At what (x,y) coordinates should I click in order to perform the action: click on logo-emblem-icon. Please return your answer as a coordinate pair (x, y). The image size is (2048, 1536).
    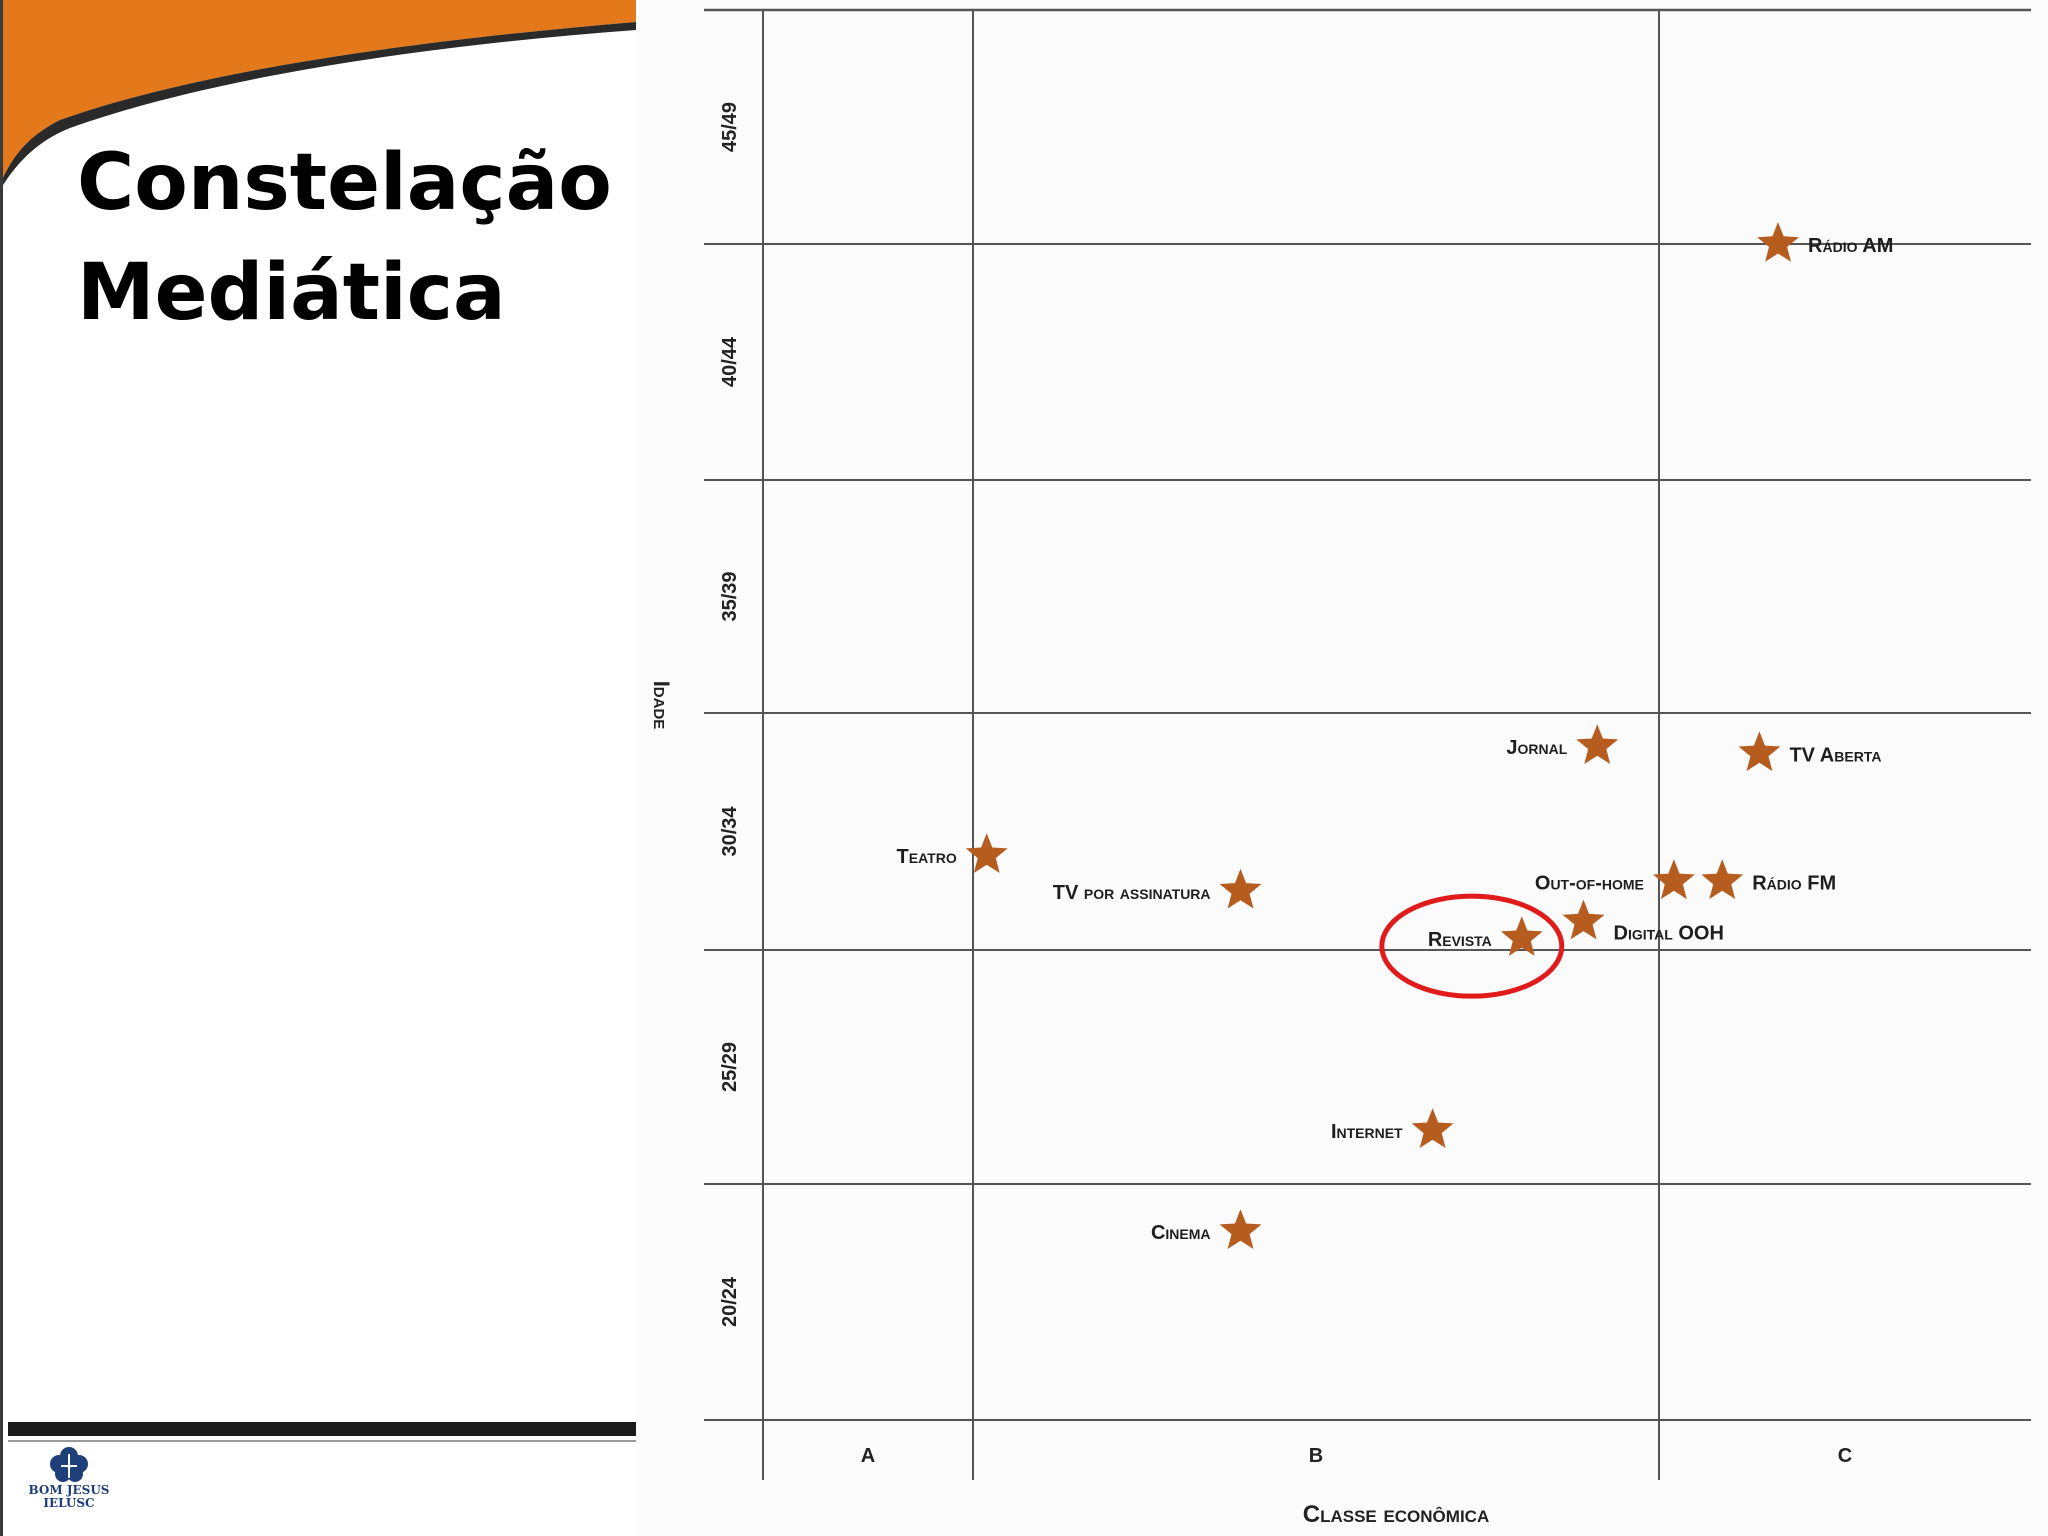
    Looking at the image, I should click on (69, 1464).